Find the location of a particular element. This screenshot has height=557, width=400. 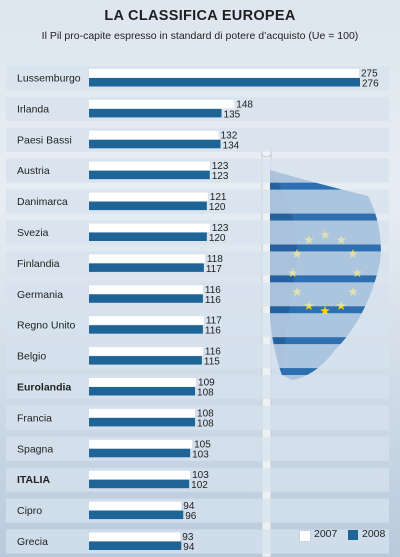

value-label-2008-italia: 102 is located at coordinates (199, 485).